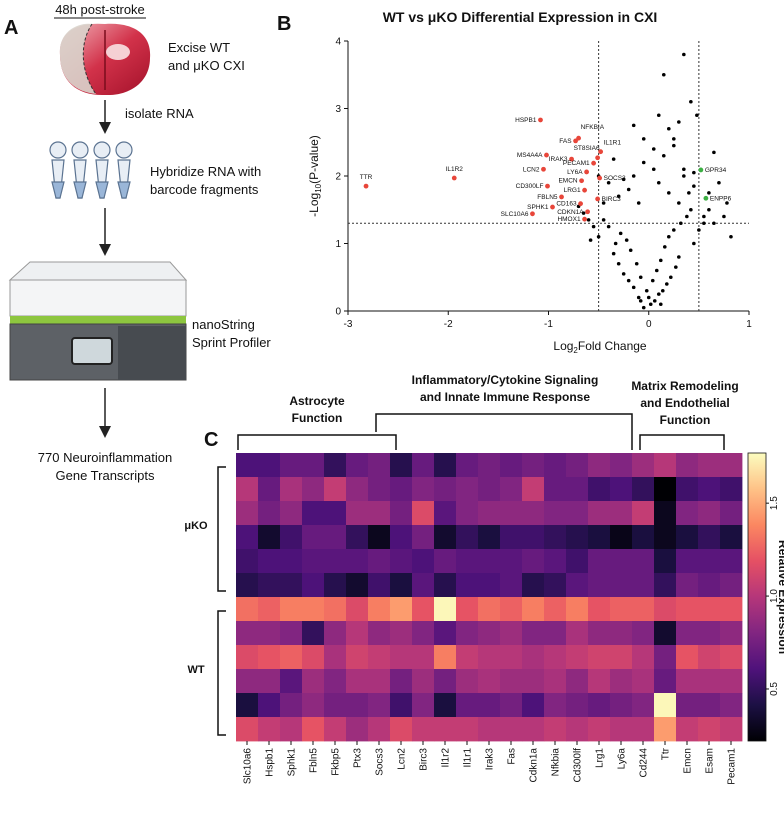 This screenshot has height=830, width=784. What do you see at coordinates (317, 401) in the screenshot?
I see `column-group-label: Astrocyte` at bounding box center [317, 401].